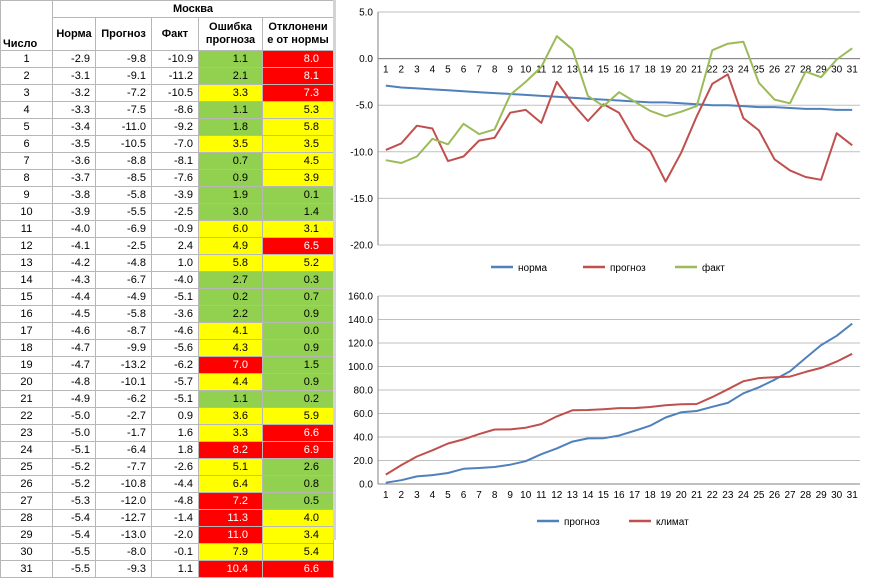  What do you see at coordinates (26, 365) in the screenshot?
I see `cell-day: 19` at bounding box center [26, 365].